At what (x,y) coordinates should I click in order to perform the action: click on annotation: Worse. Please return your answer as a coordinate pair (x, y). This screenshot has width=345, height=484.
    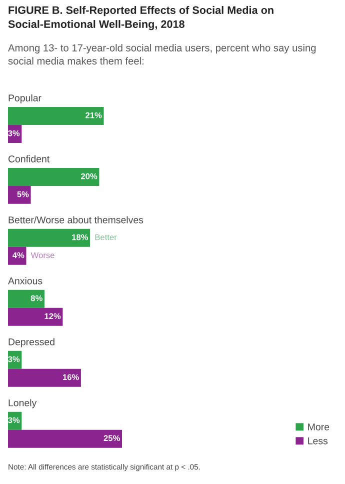
    Looking at the image, I should click on (42, 255).